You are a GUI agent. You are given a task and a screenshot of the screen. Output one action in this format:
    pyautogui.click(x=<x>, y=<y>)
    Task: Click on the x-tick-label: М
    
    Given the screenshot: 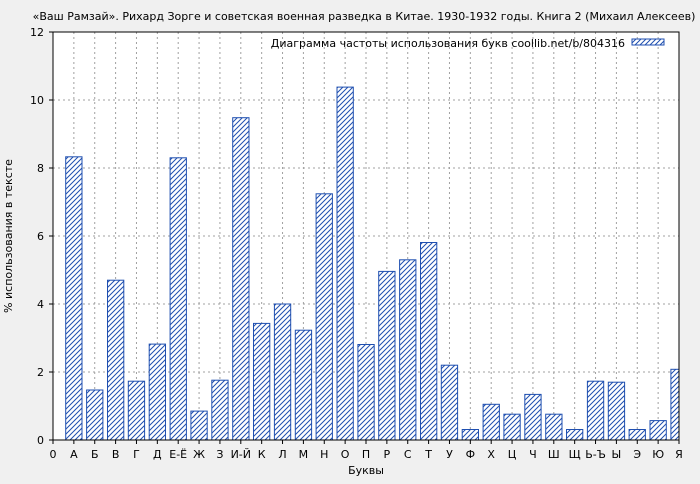 What is the action you would take?
    pyautogui.click(x=304, y=454)
    